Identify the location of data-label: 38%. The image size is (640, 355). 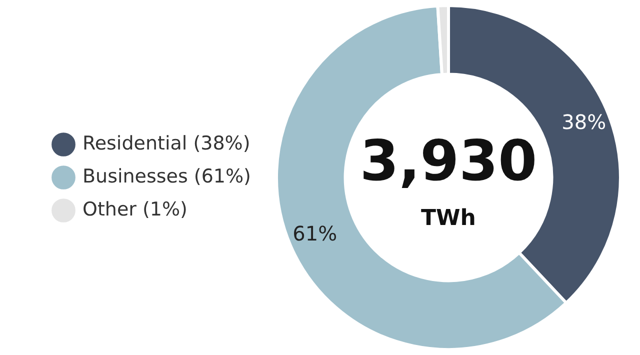
(584, 122).